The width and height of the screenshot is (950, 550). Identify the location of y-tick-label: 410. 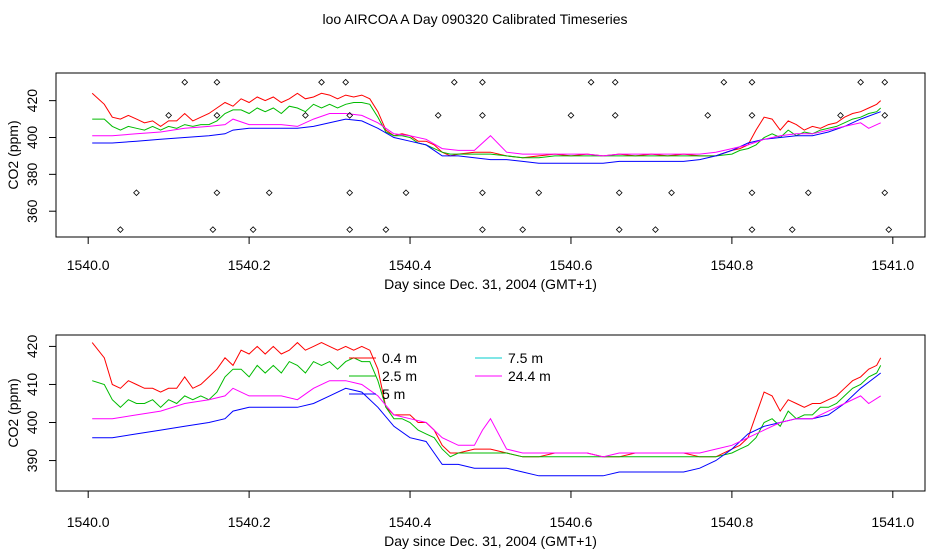
(32, 385).